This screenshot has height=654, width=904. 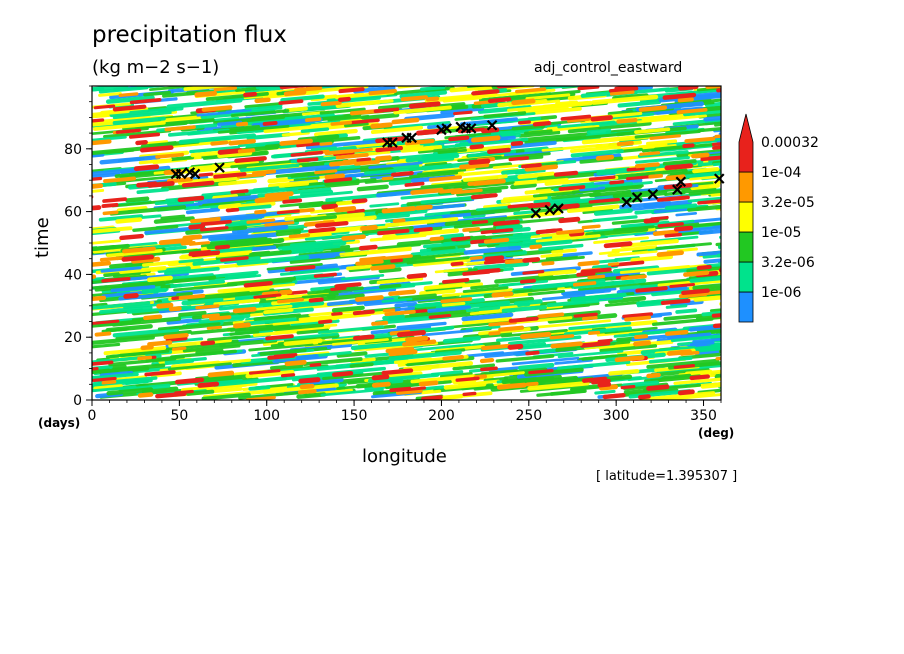 What do you see at coordinates (92, 416) in the screenshot?
I see `x-tick-label: 0` at bounding box center [92, 416].